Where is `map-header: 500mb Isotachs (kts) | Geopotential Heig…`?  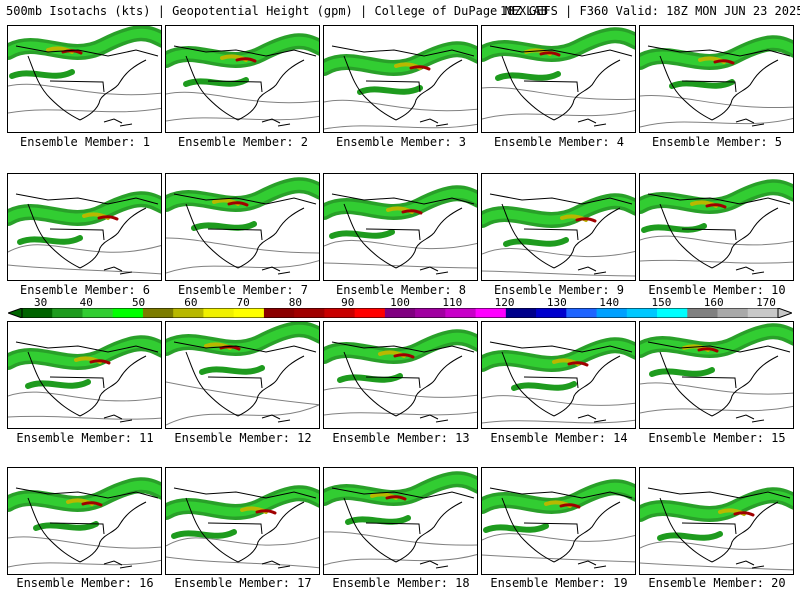
map-header: 500mb Isotachs (kts) | Geopotential Heig… is located at coordinates (400, 11).